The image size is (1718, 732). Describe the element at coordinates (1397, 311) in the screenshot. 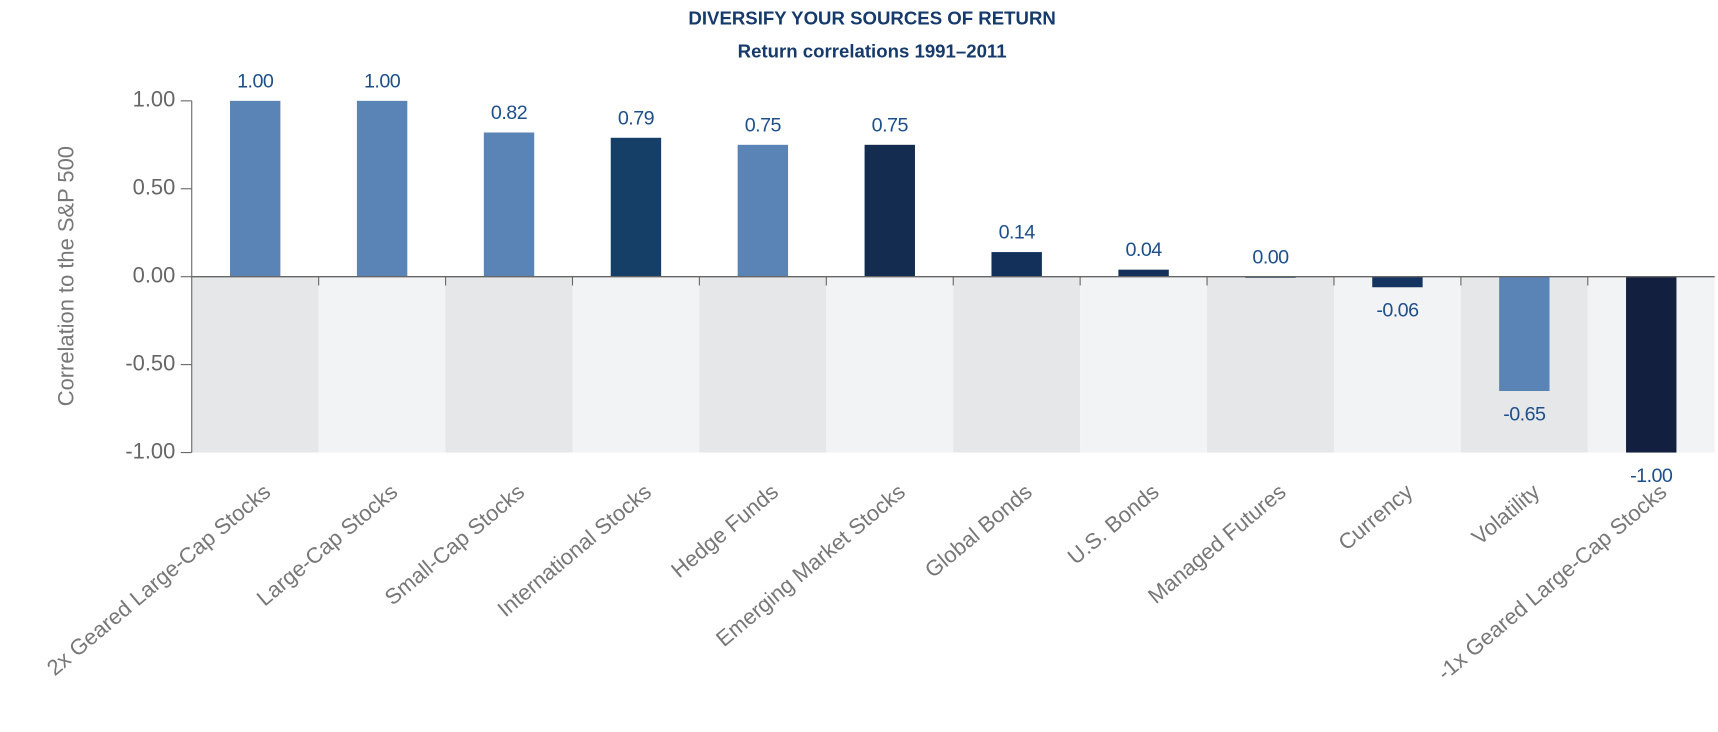

I see `value-label: -0.06` at that location.